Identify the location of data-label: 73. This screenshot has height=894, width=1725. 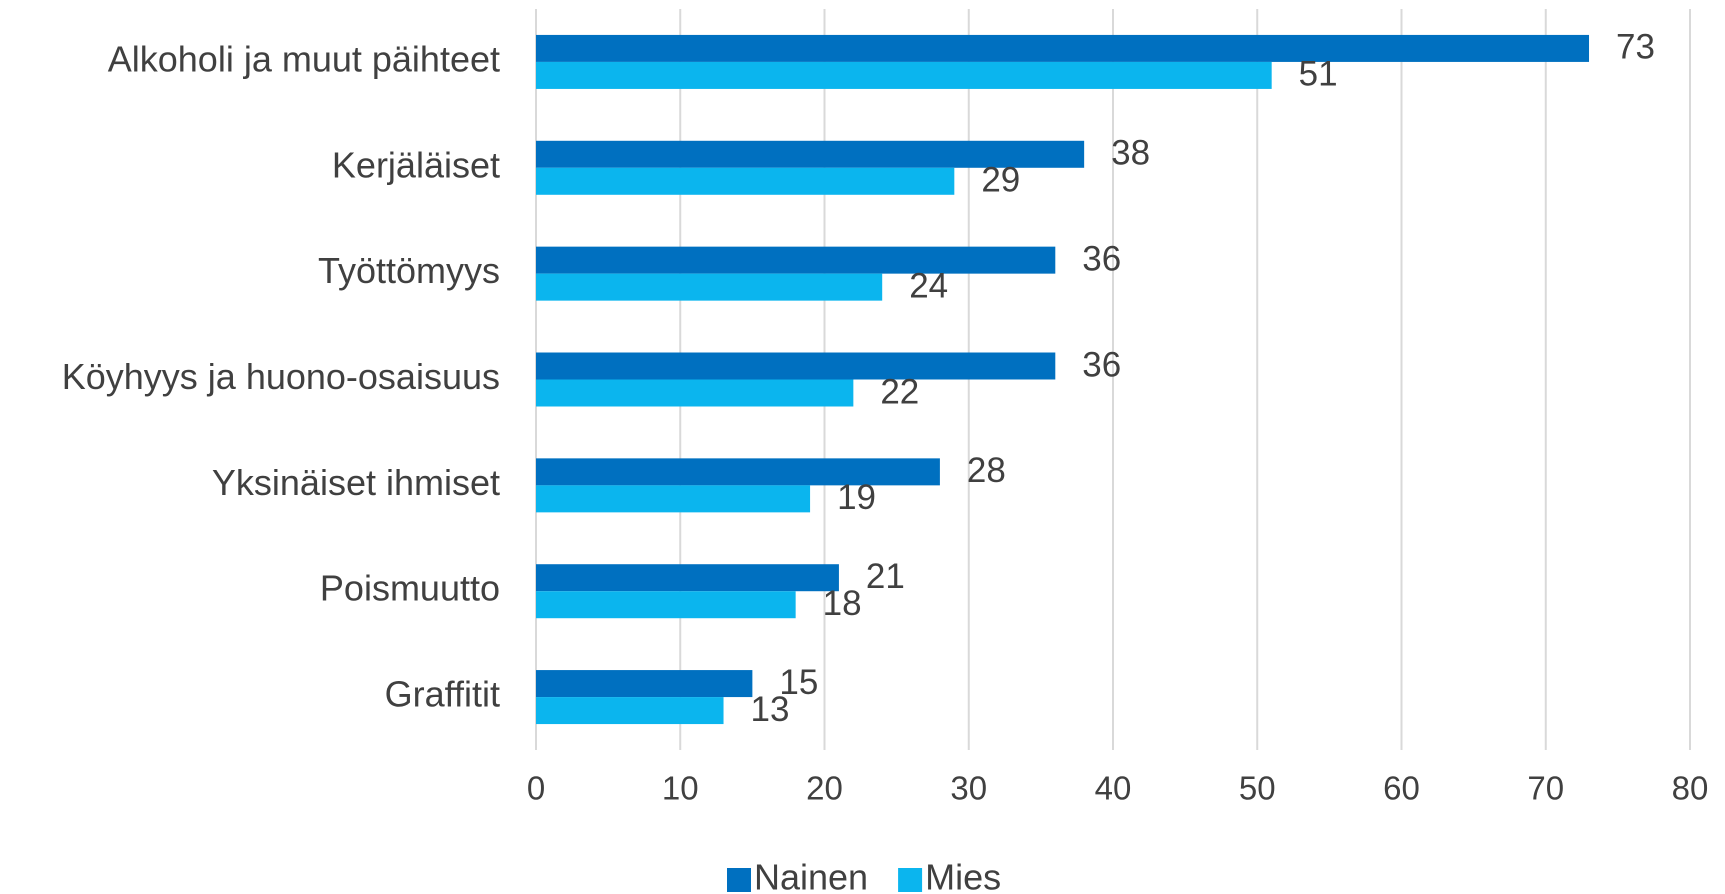
(1635, 47).